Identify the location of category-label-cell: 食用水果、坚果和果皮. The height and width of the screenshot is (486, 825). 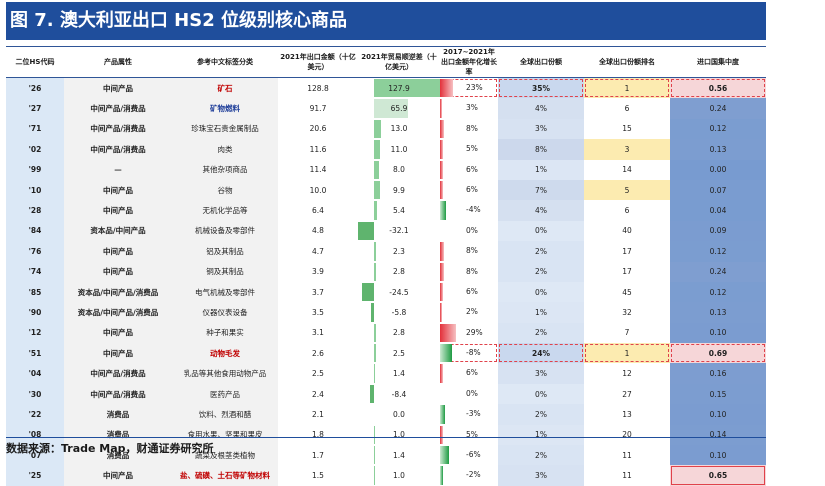
(225, 435).